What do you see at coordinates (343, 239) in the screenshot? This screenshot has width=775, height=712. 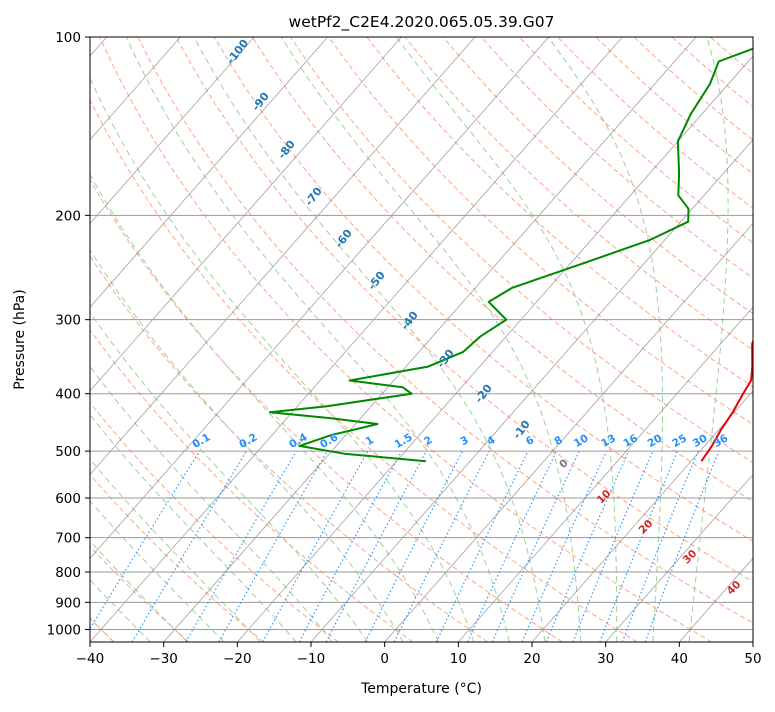 I see `dry-adiabat-label: -60` at bounding box center [343, 239].